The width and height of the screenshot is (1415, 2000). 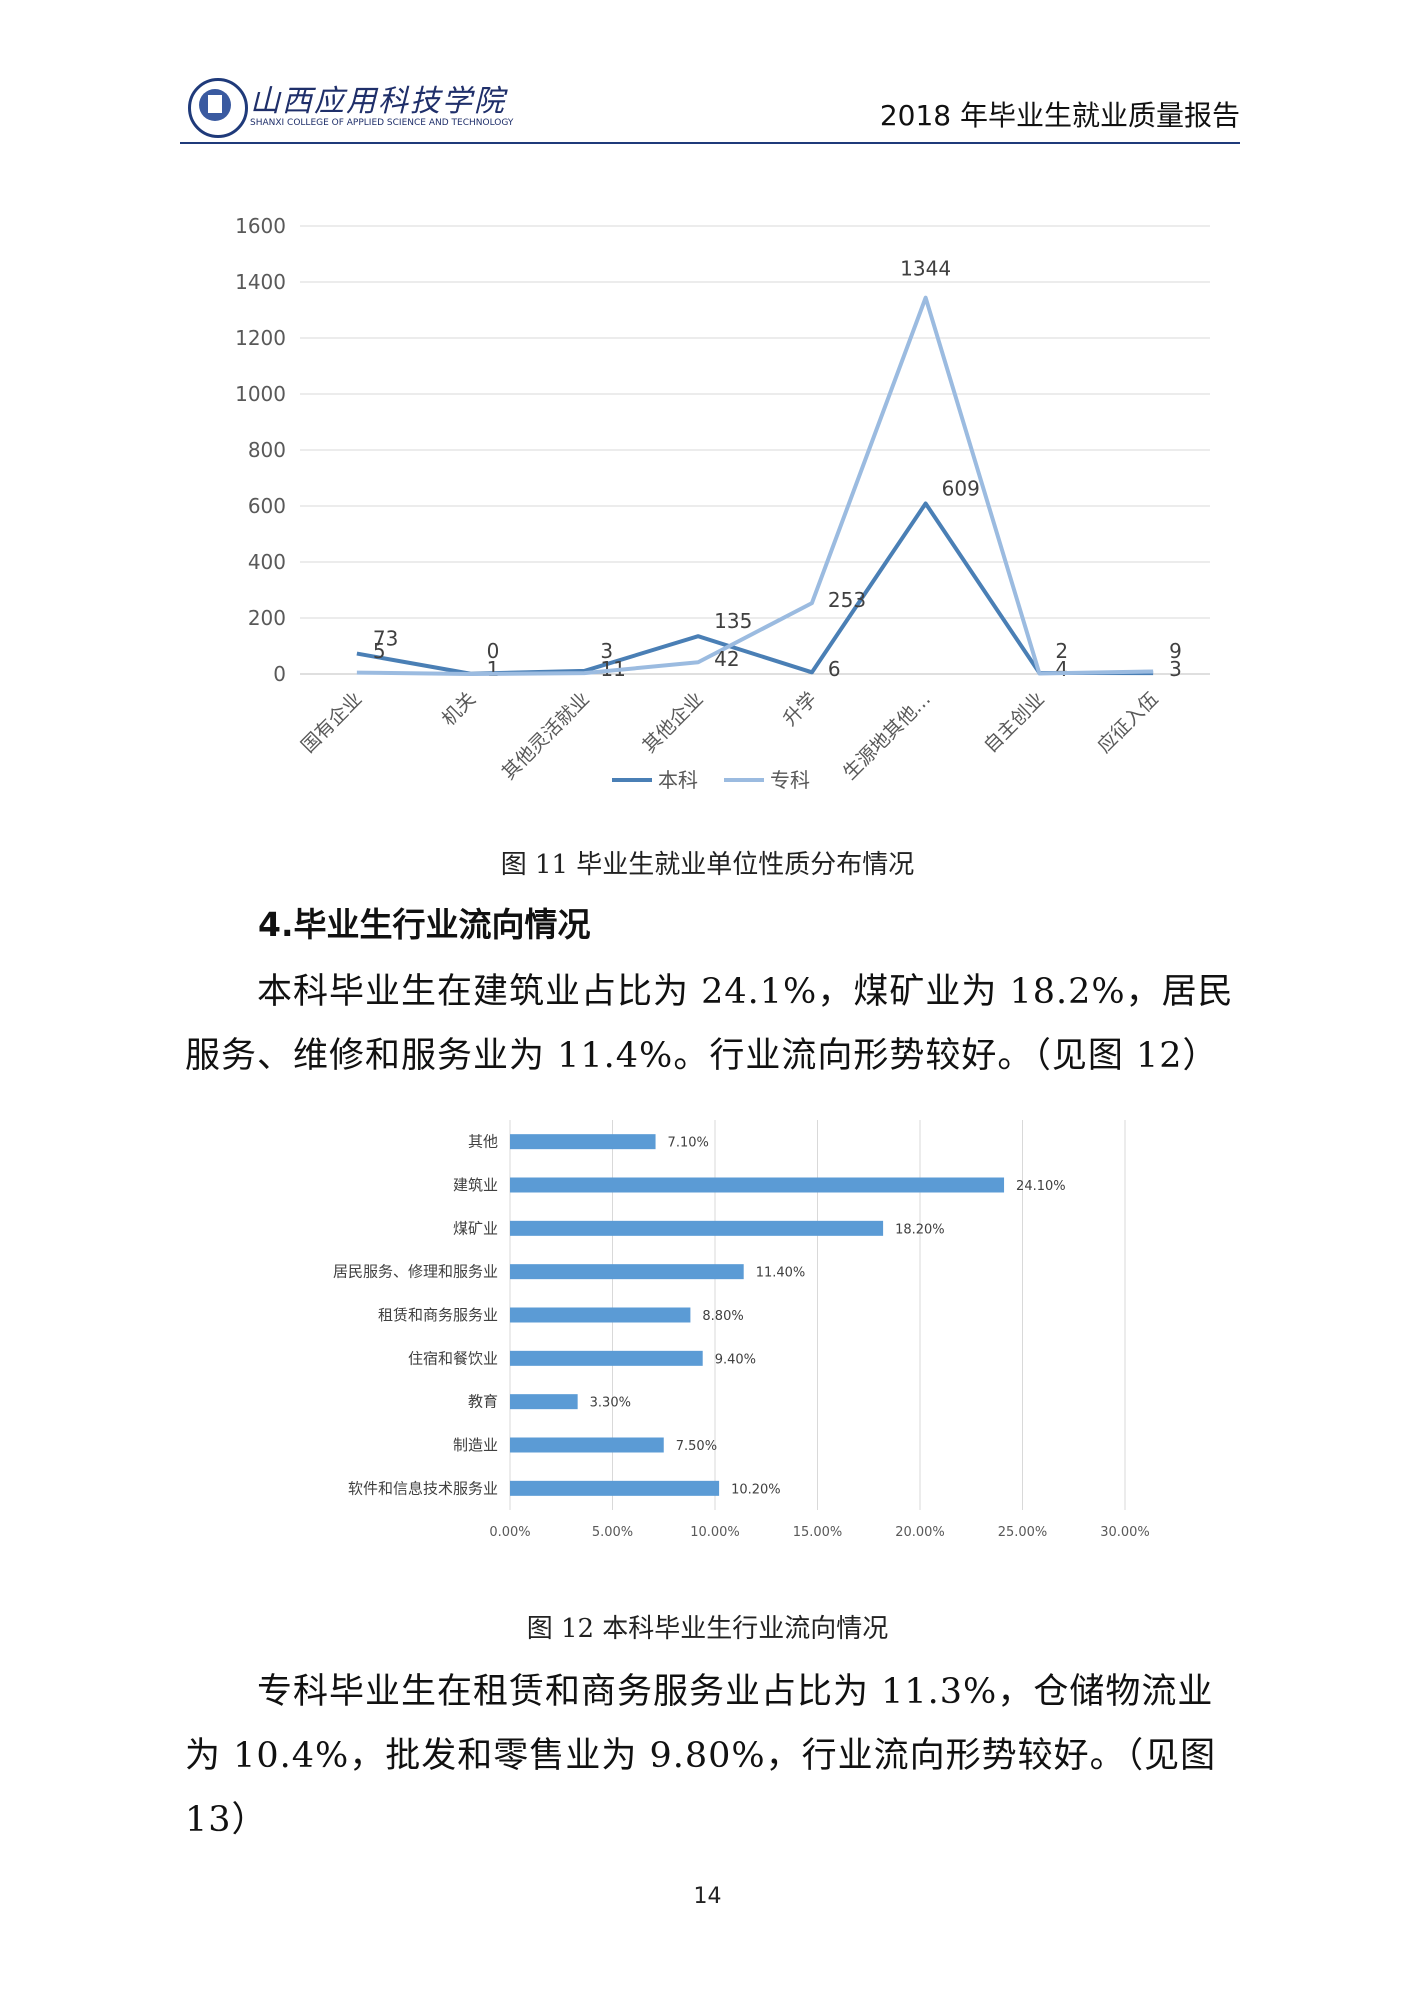 What do you see at coordinates (818, 1532) in the screenshot?
I see `x-tick-label: 15.00%` at bounding box center [818, 1532].